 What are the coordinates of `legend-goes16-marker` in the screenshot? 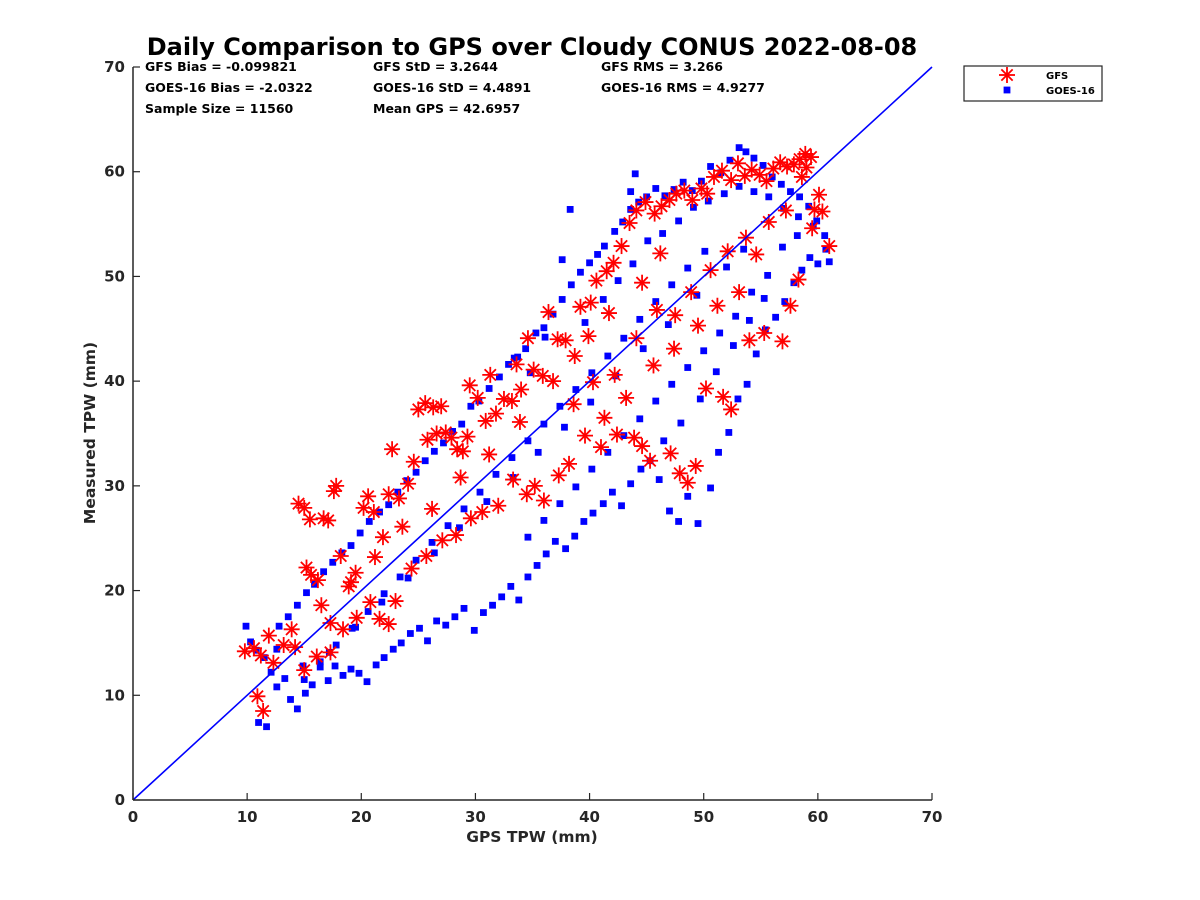 It's located at (1007, 90).